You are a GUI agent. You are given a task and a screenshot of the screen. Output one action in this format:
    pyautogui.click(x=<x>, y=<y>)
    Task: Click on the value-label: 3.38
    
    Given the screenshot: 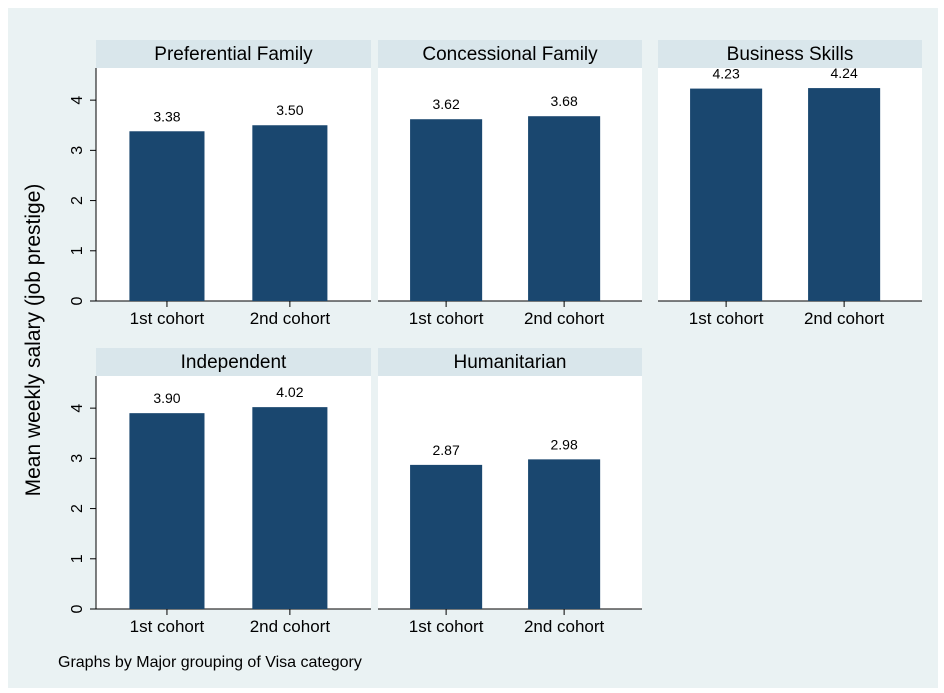 What is the action you would take?
    pyautogui.click(x=166, y=116)
    